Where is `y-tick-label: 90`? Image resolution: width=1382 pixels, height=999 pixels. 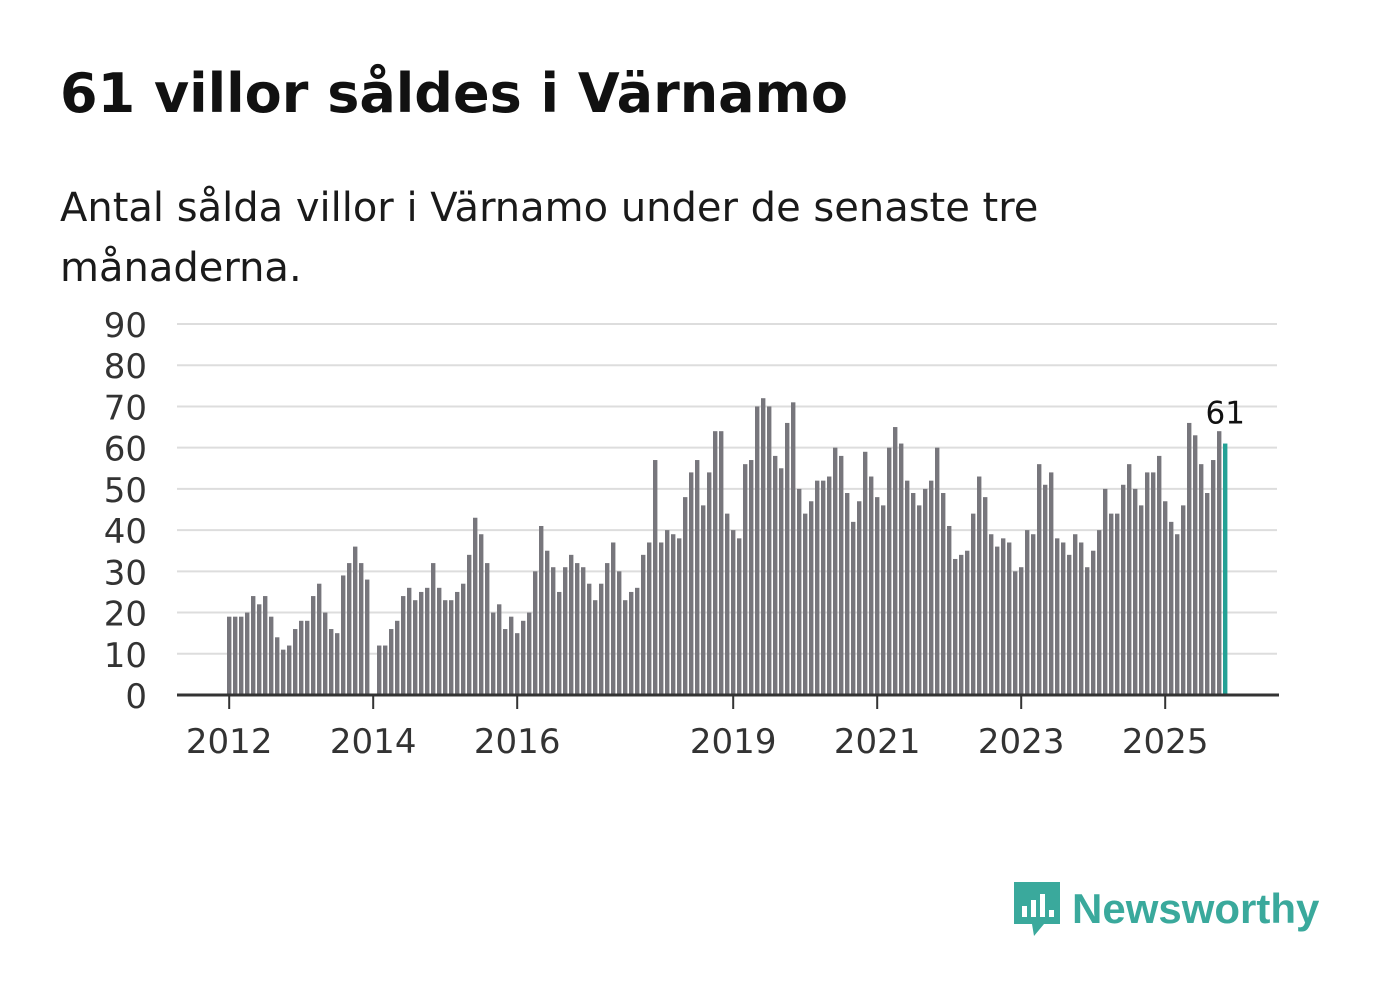 y-tick-label: 90 is located at coordinates (125, 326).